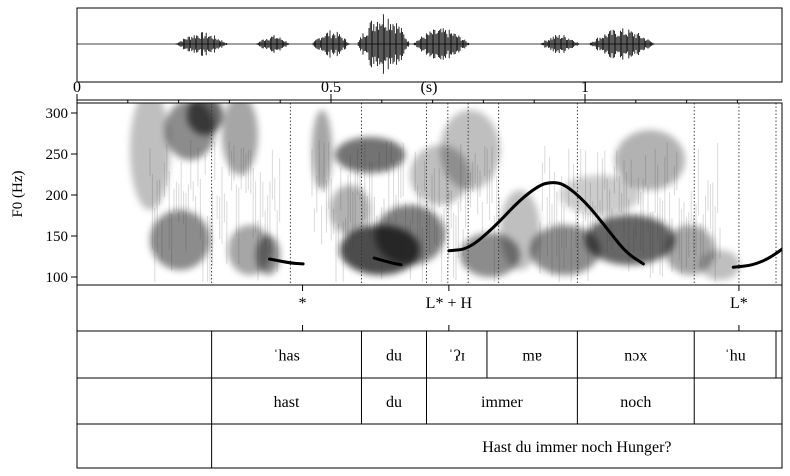 Image resolution: width=790 pixels, height=476 pixels. What do you see at coordinates (456, 356) in the screenshot?
I see `syllables-label: ˈʔɪ` at bounding box center [456, 356].